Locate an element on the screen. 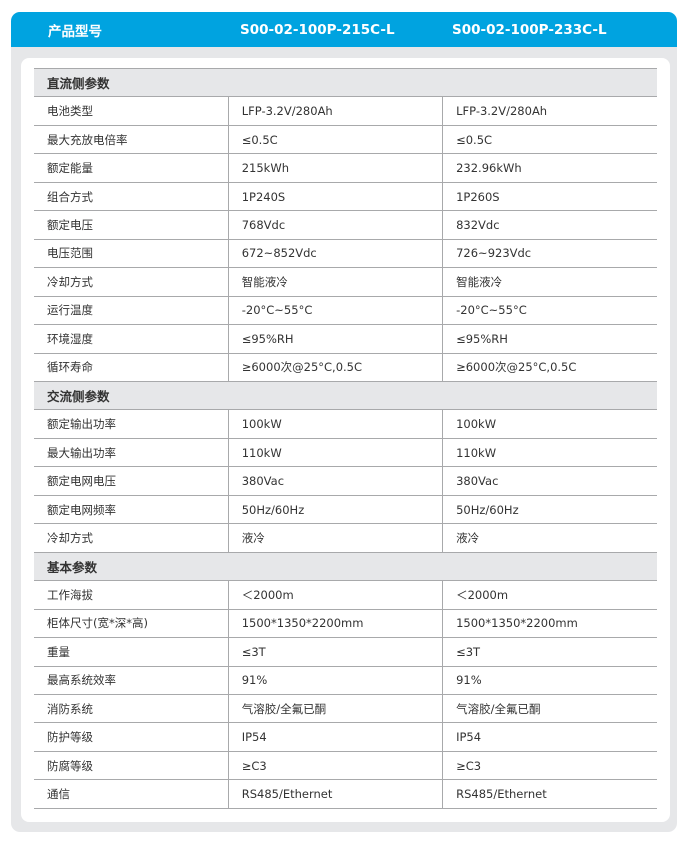 The width and height of the screenshot is (686, 841). table-row: 组合方式 1P240S 1P260S is located at coordinates (345, 197).